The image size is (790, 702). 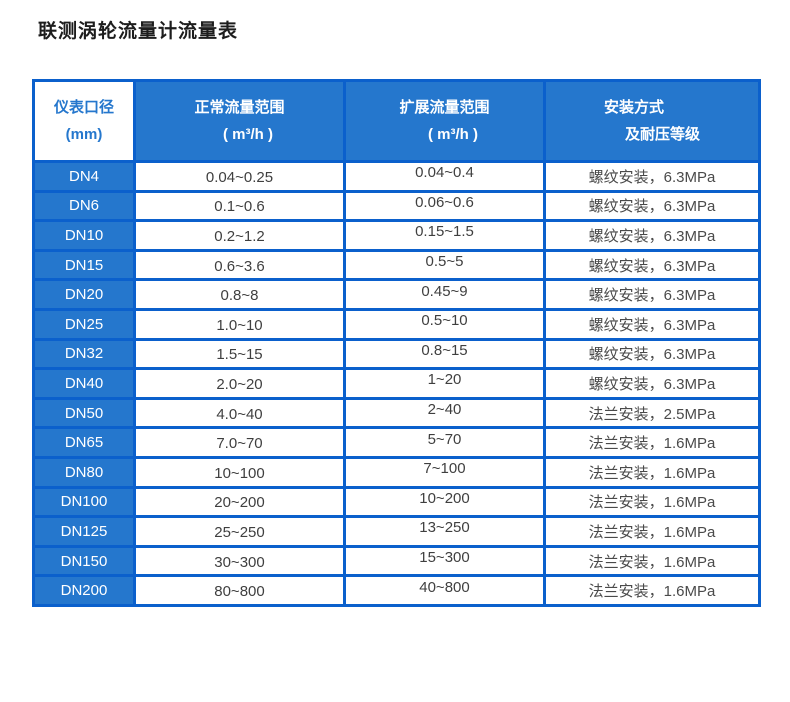 I want to click on cell-normal-range: 80~800, so click(x=239, y=590).